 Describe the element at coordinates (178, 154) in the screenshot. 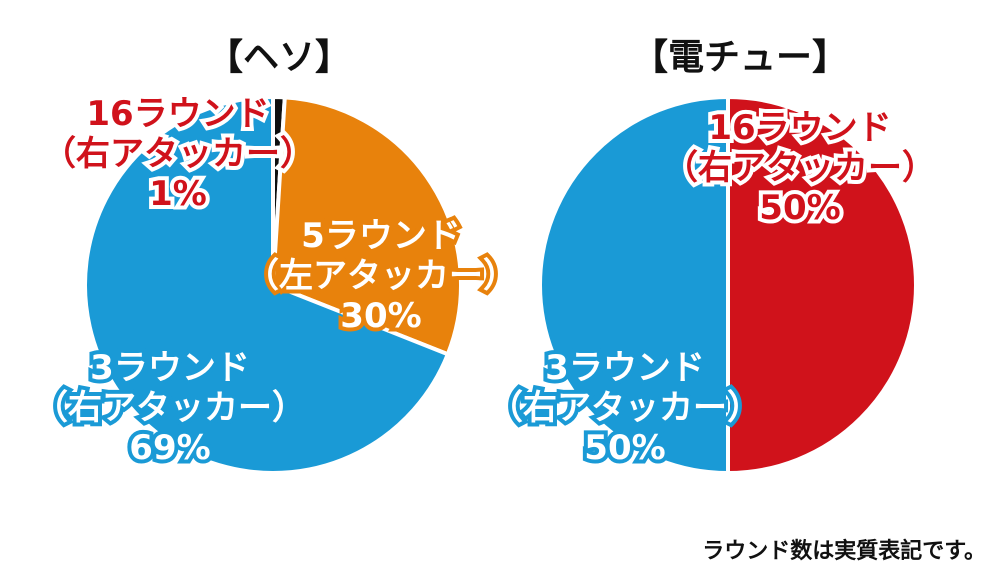

I see `heso-label-16-rounds: 16ラウンド （右アタッカー） 1% 16ラウンド （右アタッカー） 1%` at that location.